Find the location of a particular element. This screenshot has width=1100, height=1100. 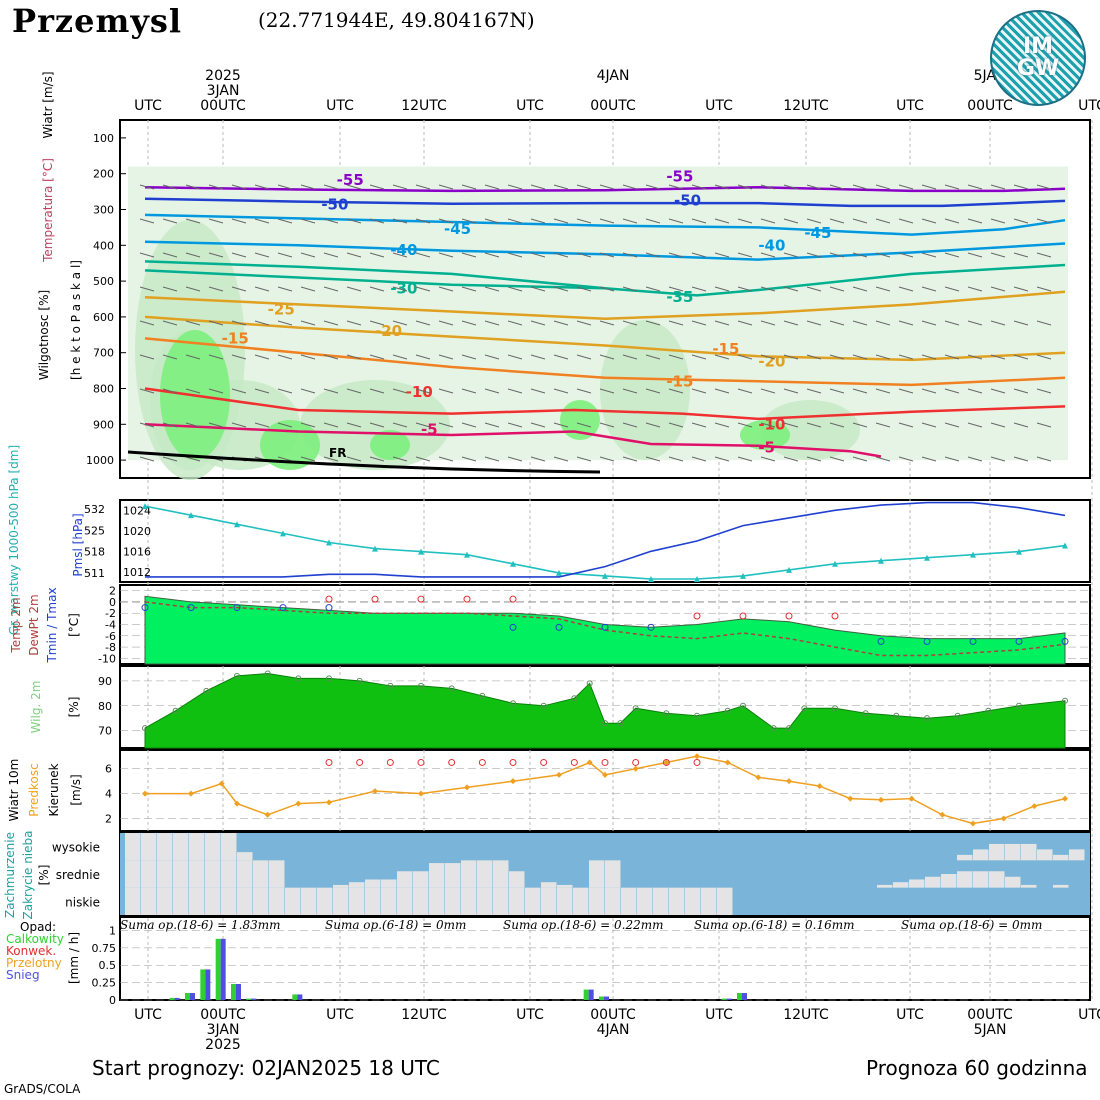

isotherm-label: -5 is located at coordinates (766, 448).